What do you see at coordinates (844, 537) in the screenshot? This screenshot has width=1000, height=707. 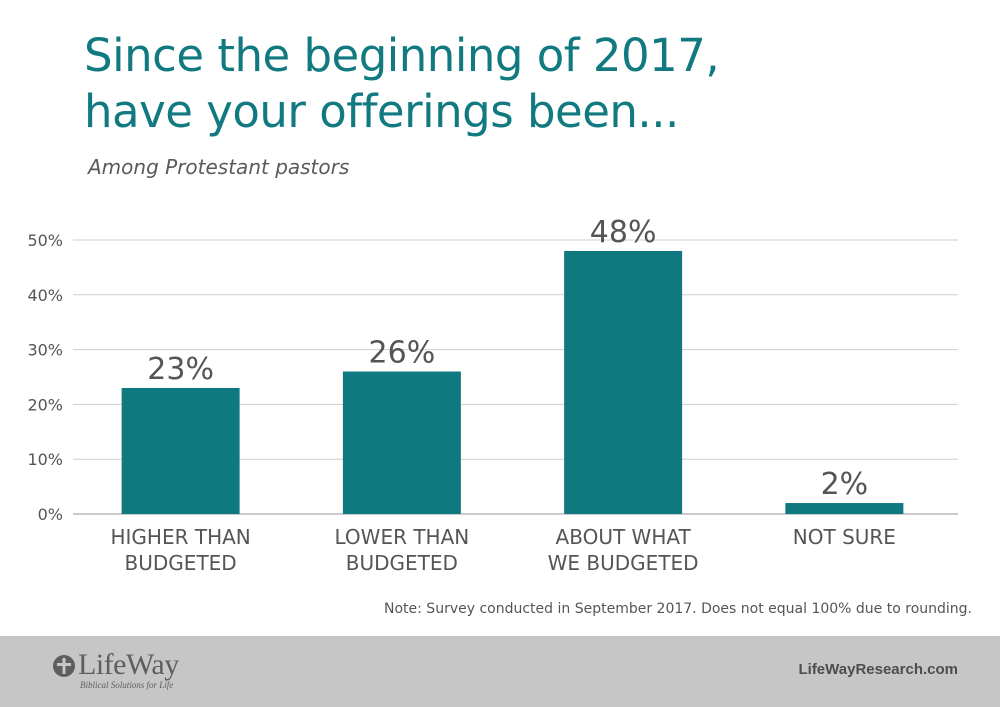 I see `x-tick-label: NOT SURE` at bounding box center [844, 537].